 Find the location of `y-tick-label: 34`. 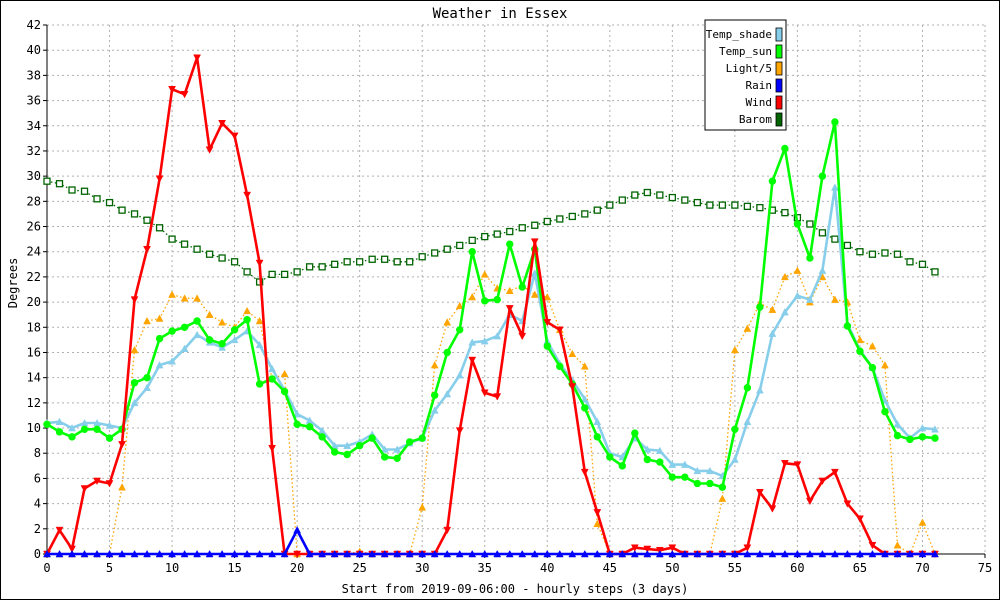

y-tick-label: 34 is located at coordinates (34, 126).